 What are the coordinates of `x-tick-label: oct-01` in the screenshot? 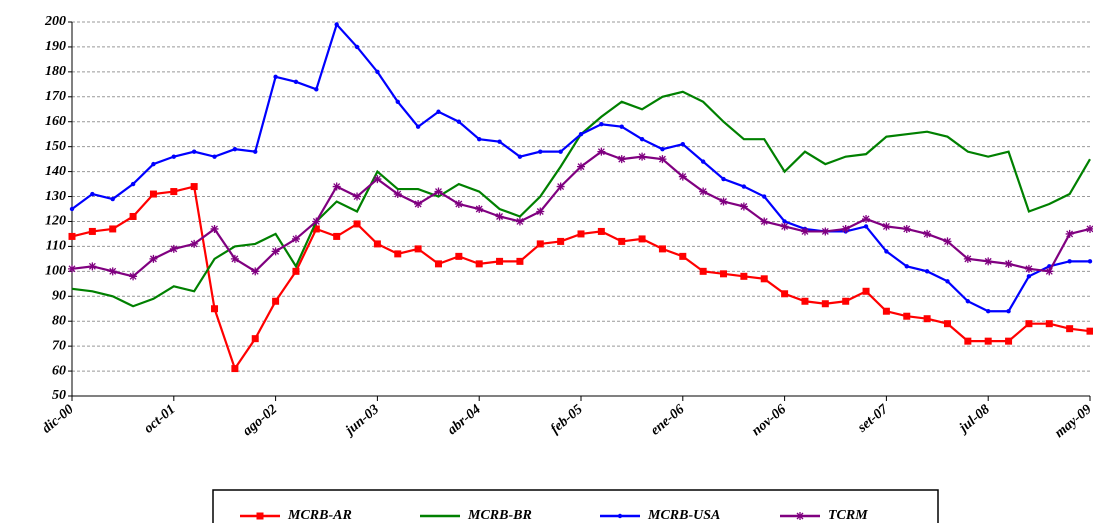 It's located at (159, 419).